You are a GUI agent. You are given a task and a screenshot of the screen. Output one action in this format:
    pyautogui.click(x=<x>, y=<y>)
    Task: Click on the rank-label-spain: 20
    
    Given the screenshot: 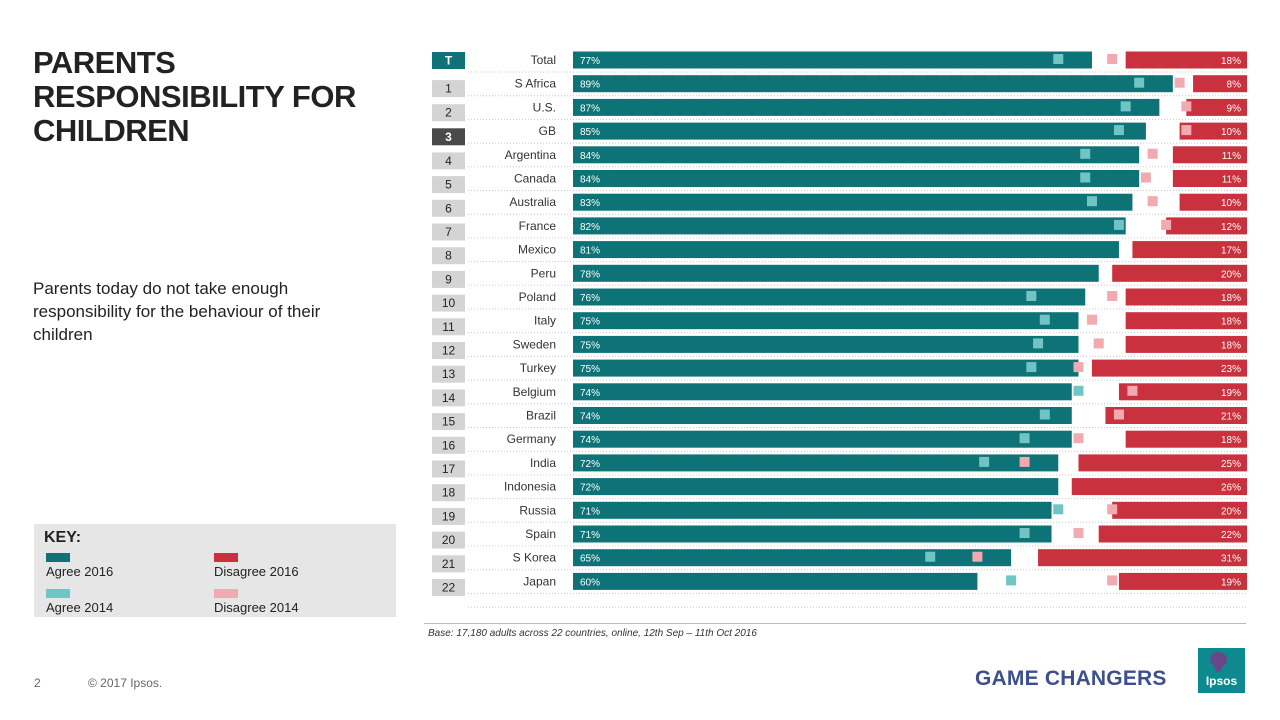 What is the action you would take?
    pyautogui.click(x=449, y=540)
    